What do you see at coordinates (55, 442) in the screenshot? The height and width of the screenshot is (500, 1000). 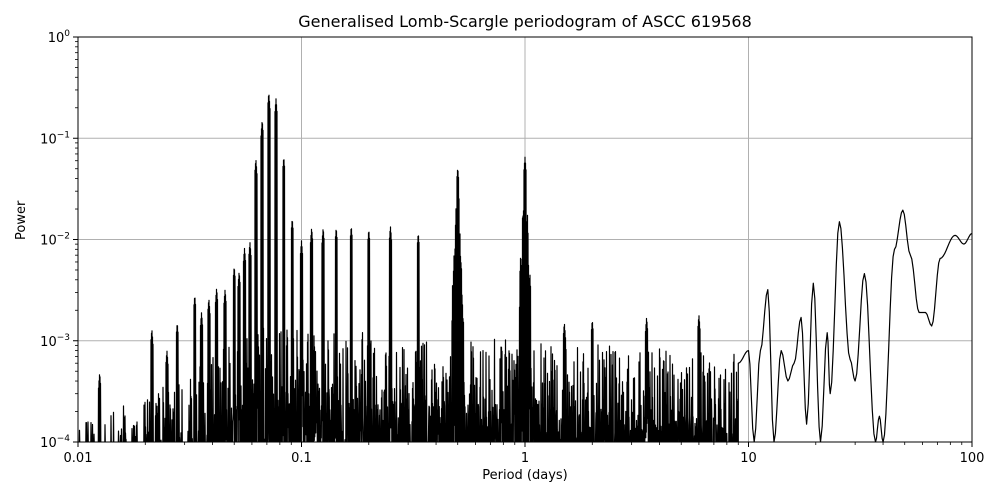 I see `y-tick-label: 10⁻⁴` at bounding box center [55, 442].